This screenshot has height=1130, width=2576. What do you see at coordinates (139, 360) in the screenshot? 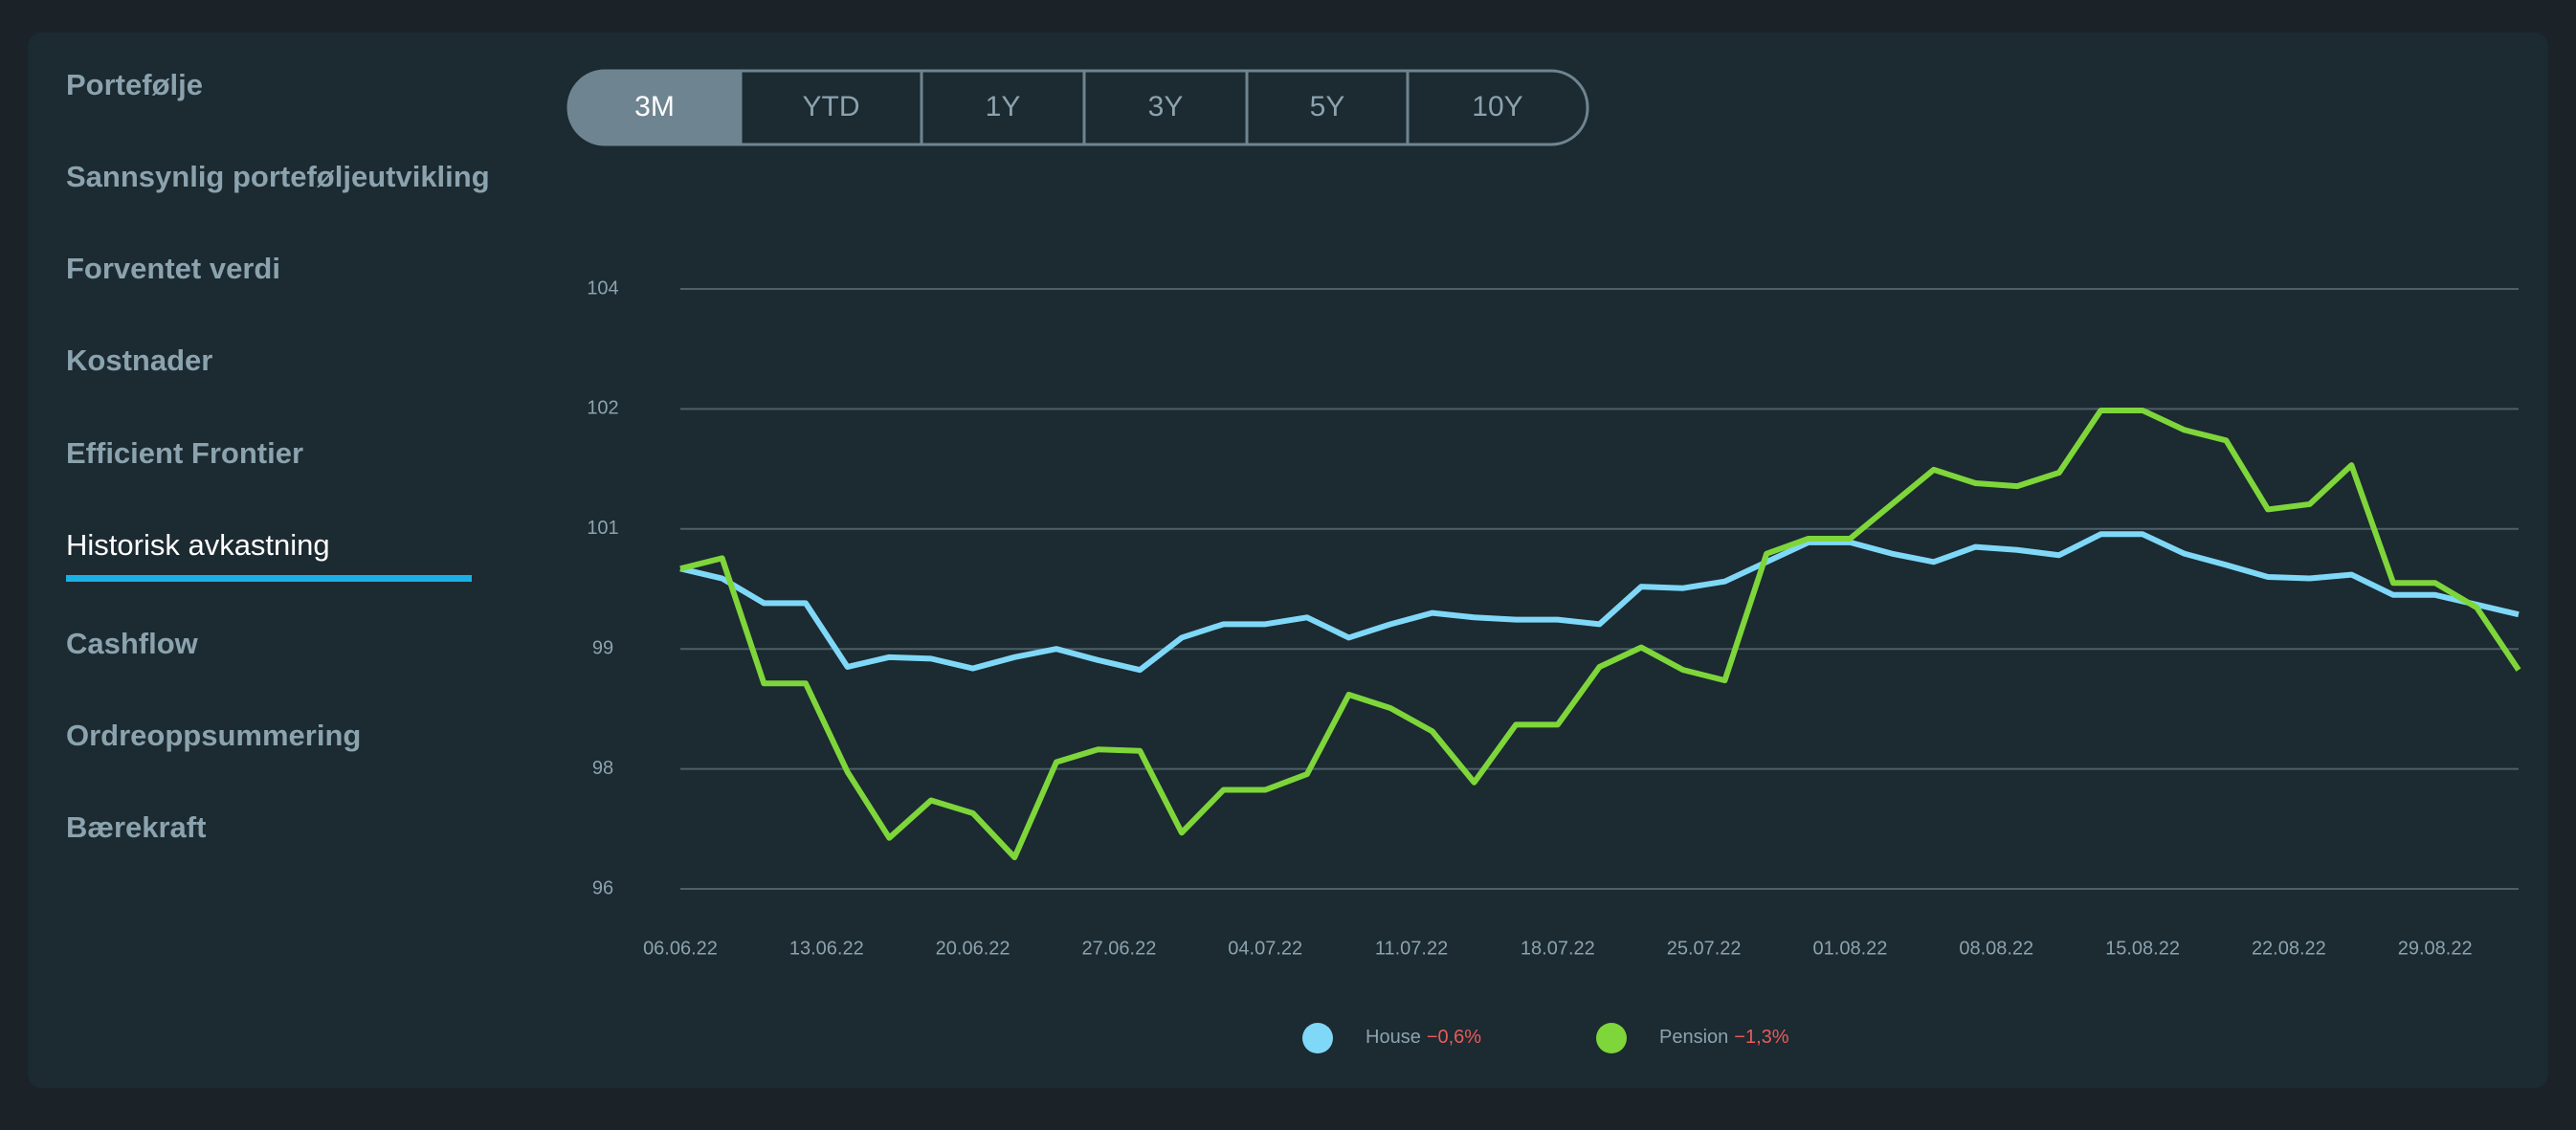
I see `nav-item: Kostnader` at bounding box center [139, 360].